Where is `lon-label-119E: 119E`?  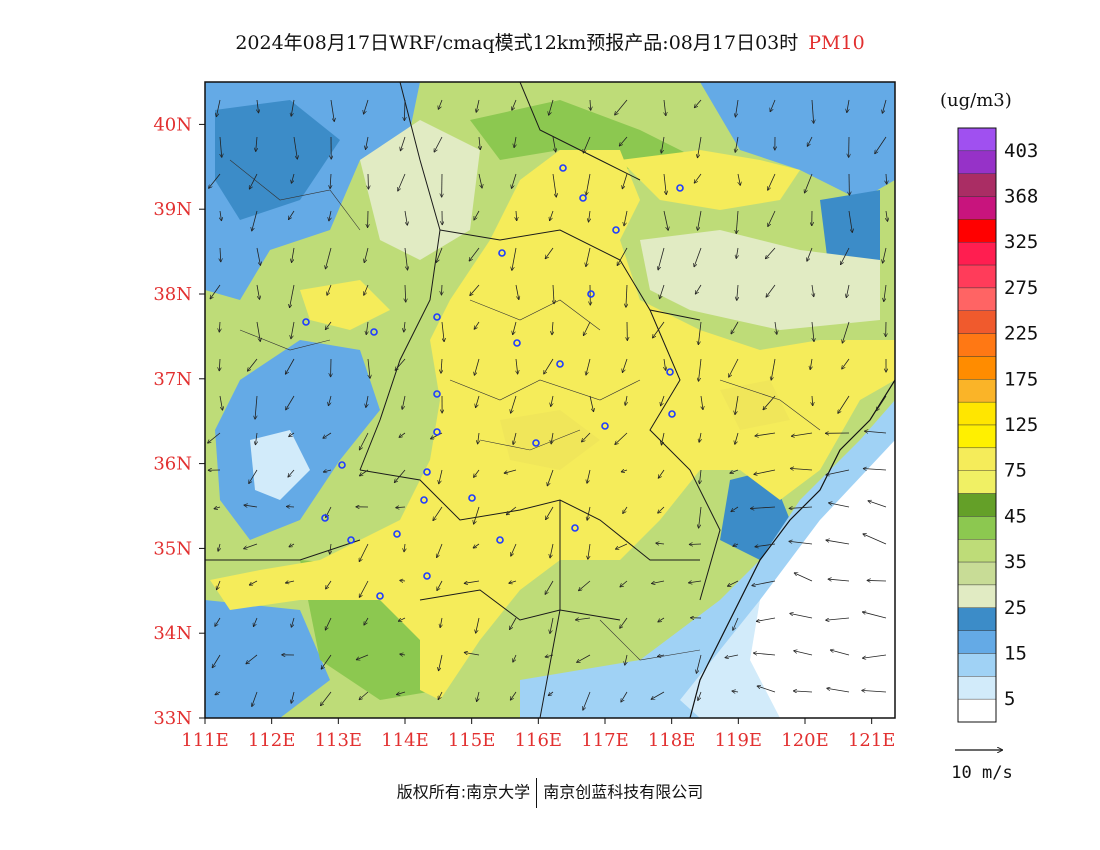 lon-label-119E: 119E is located at coordinates (739, 740).